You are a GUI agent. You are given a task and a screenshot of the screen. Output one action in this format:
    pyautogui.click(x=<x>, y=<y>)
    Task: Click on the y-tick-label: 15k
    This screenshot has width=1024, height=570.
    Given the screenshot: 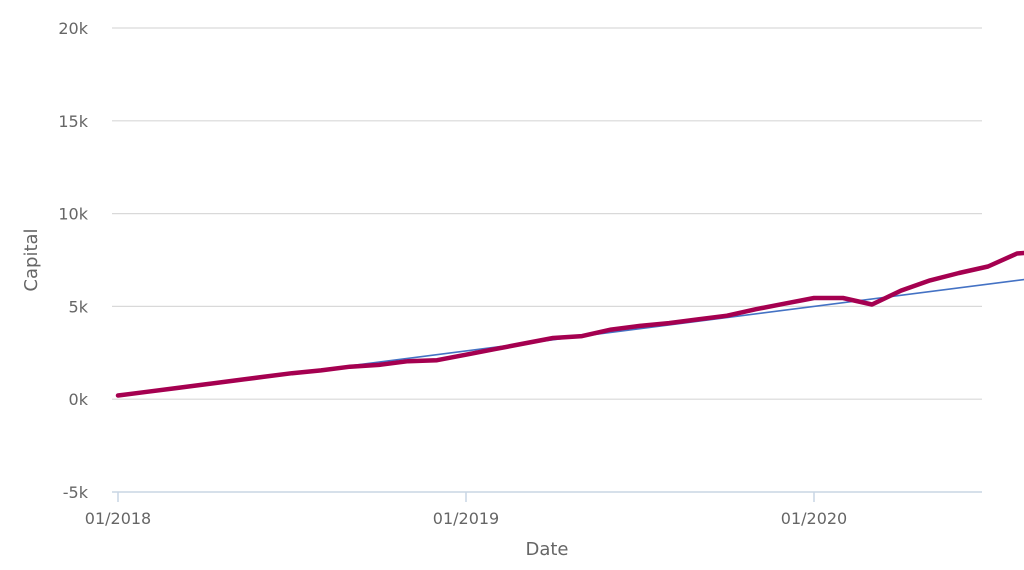 What is the action you would take?
    pyautogui.click(x=73, y=121)
    